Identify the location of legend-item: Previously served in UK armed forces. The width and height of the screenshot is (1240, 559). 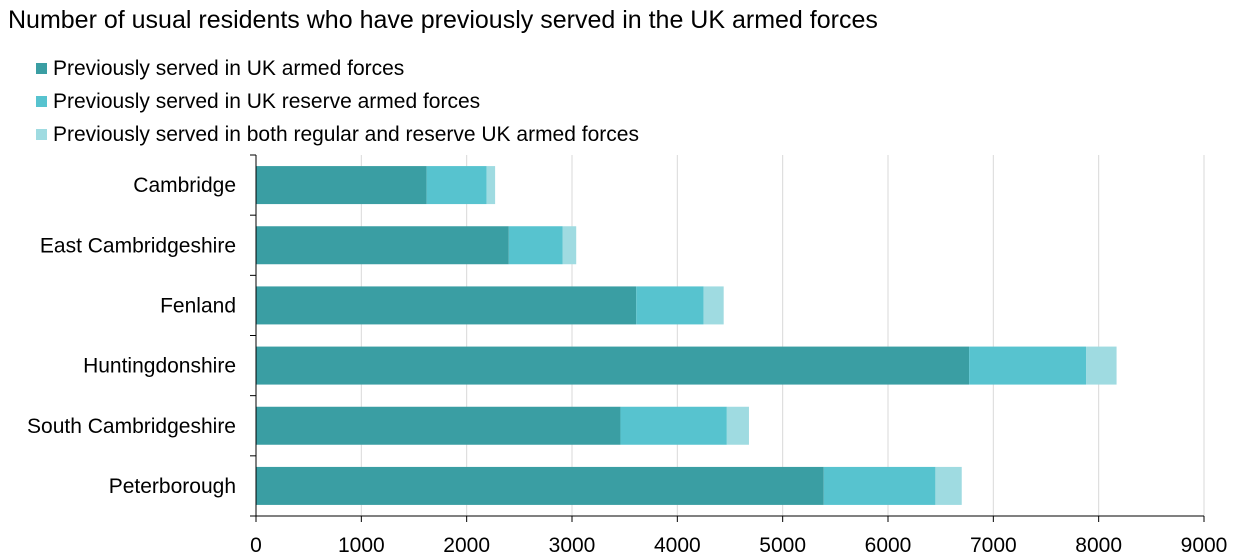
(337, 68).